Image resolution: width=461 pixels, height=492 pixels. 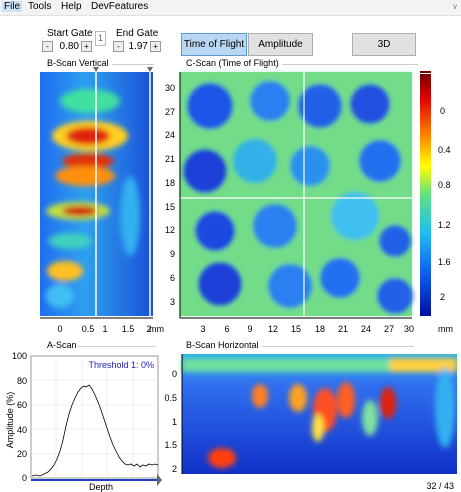 What do you see at coordinates (22, 454) in the screenshot?
I see `ascan-y-tick: 20` at bounding box center [22, 454].